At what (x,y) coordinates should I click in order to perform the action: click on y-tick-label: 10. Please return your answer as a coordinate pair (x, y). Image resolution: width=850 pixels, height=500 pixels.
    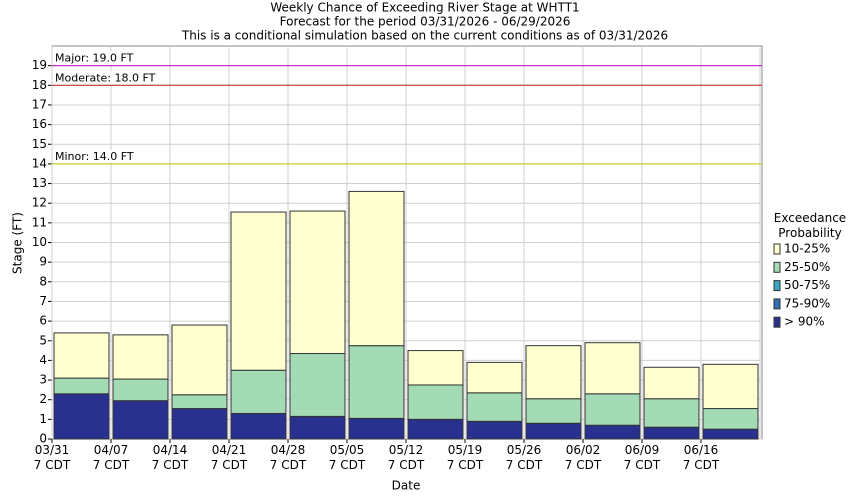
    Looking at the image, I should click on (39, 242).